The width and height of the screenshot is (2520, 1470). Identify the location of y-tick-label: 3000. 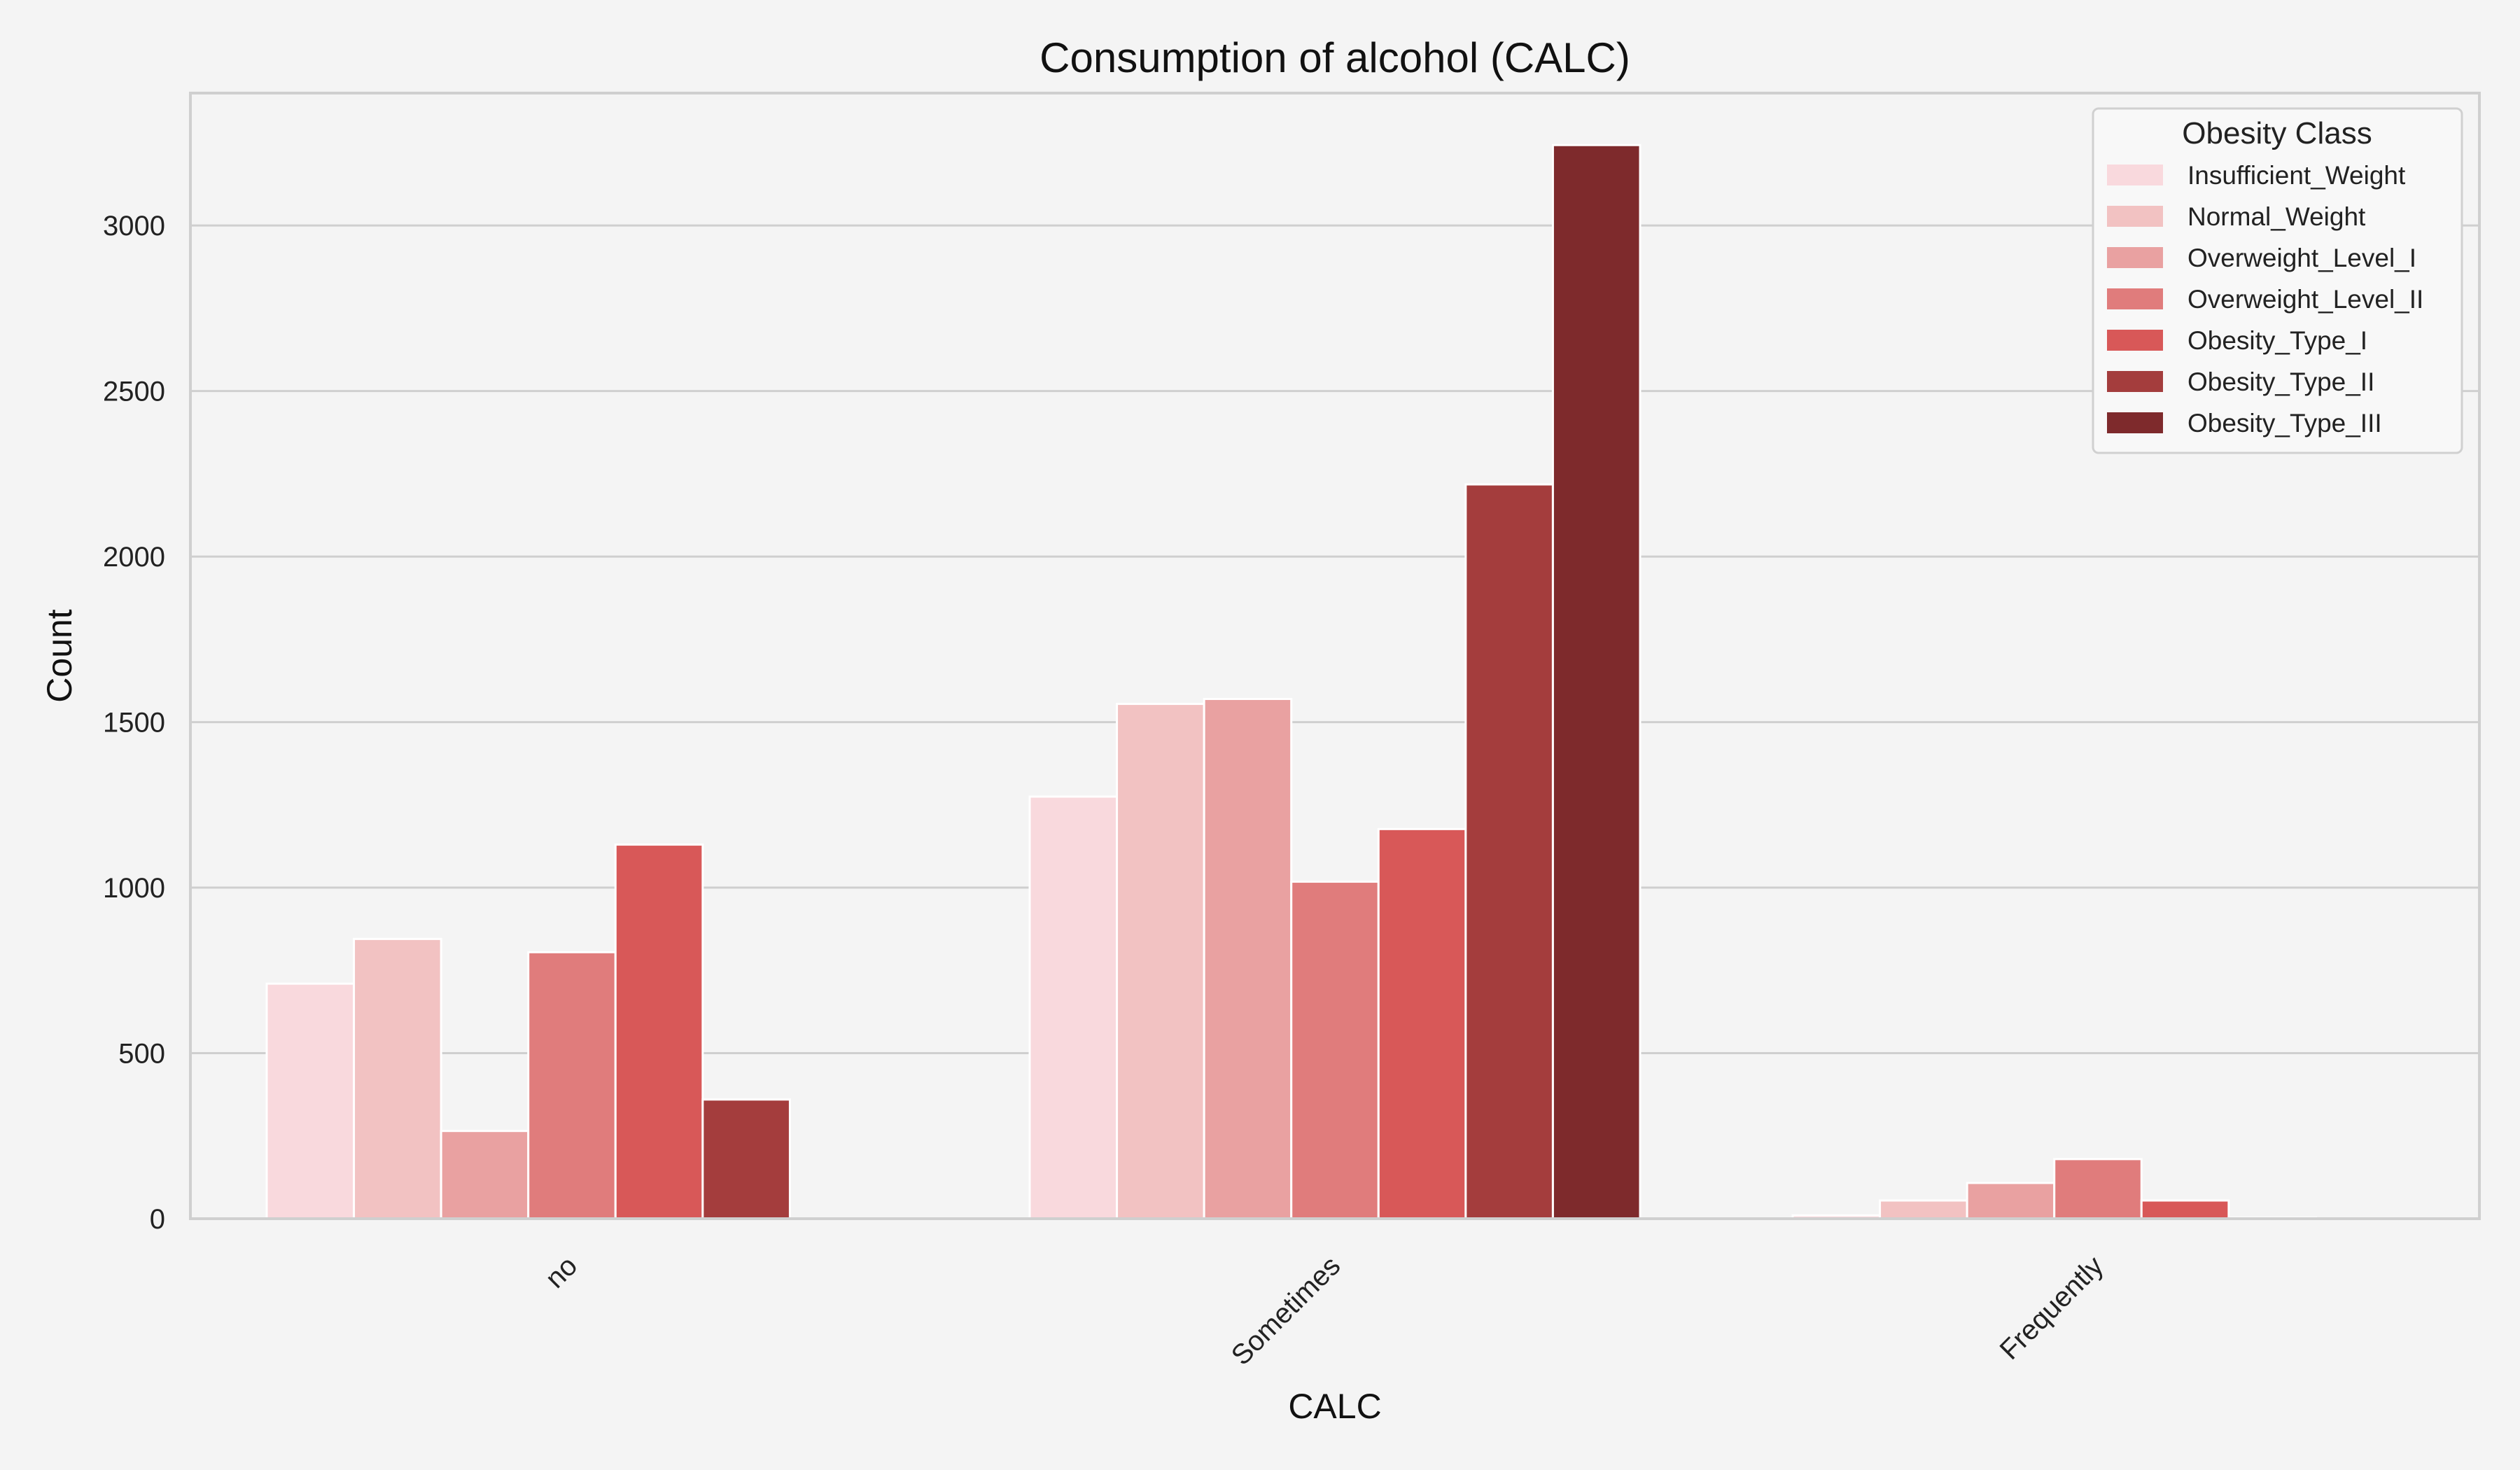
(134, 226).